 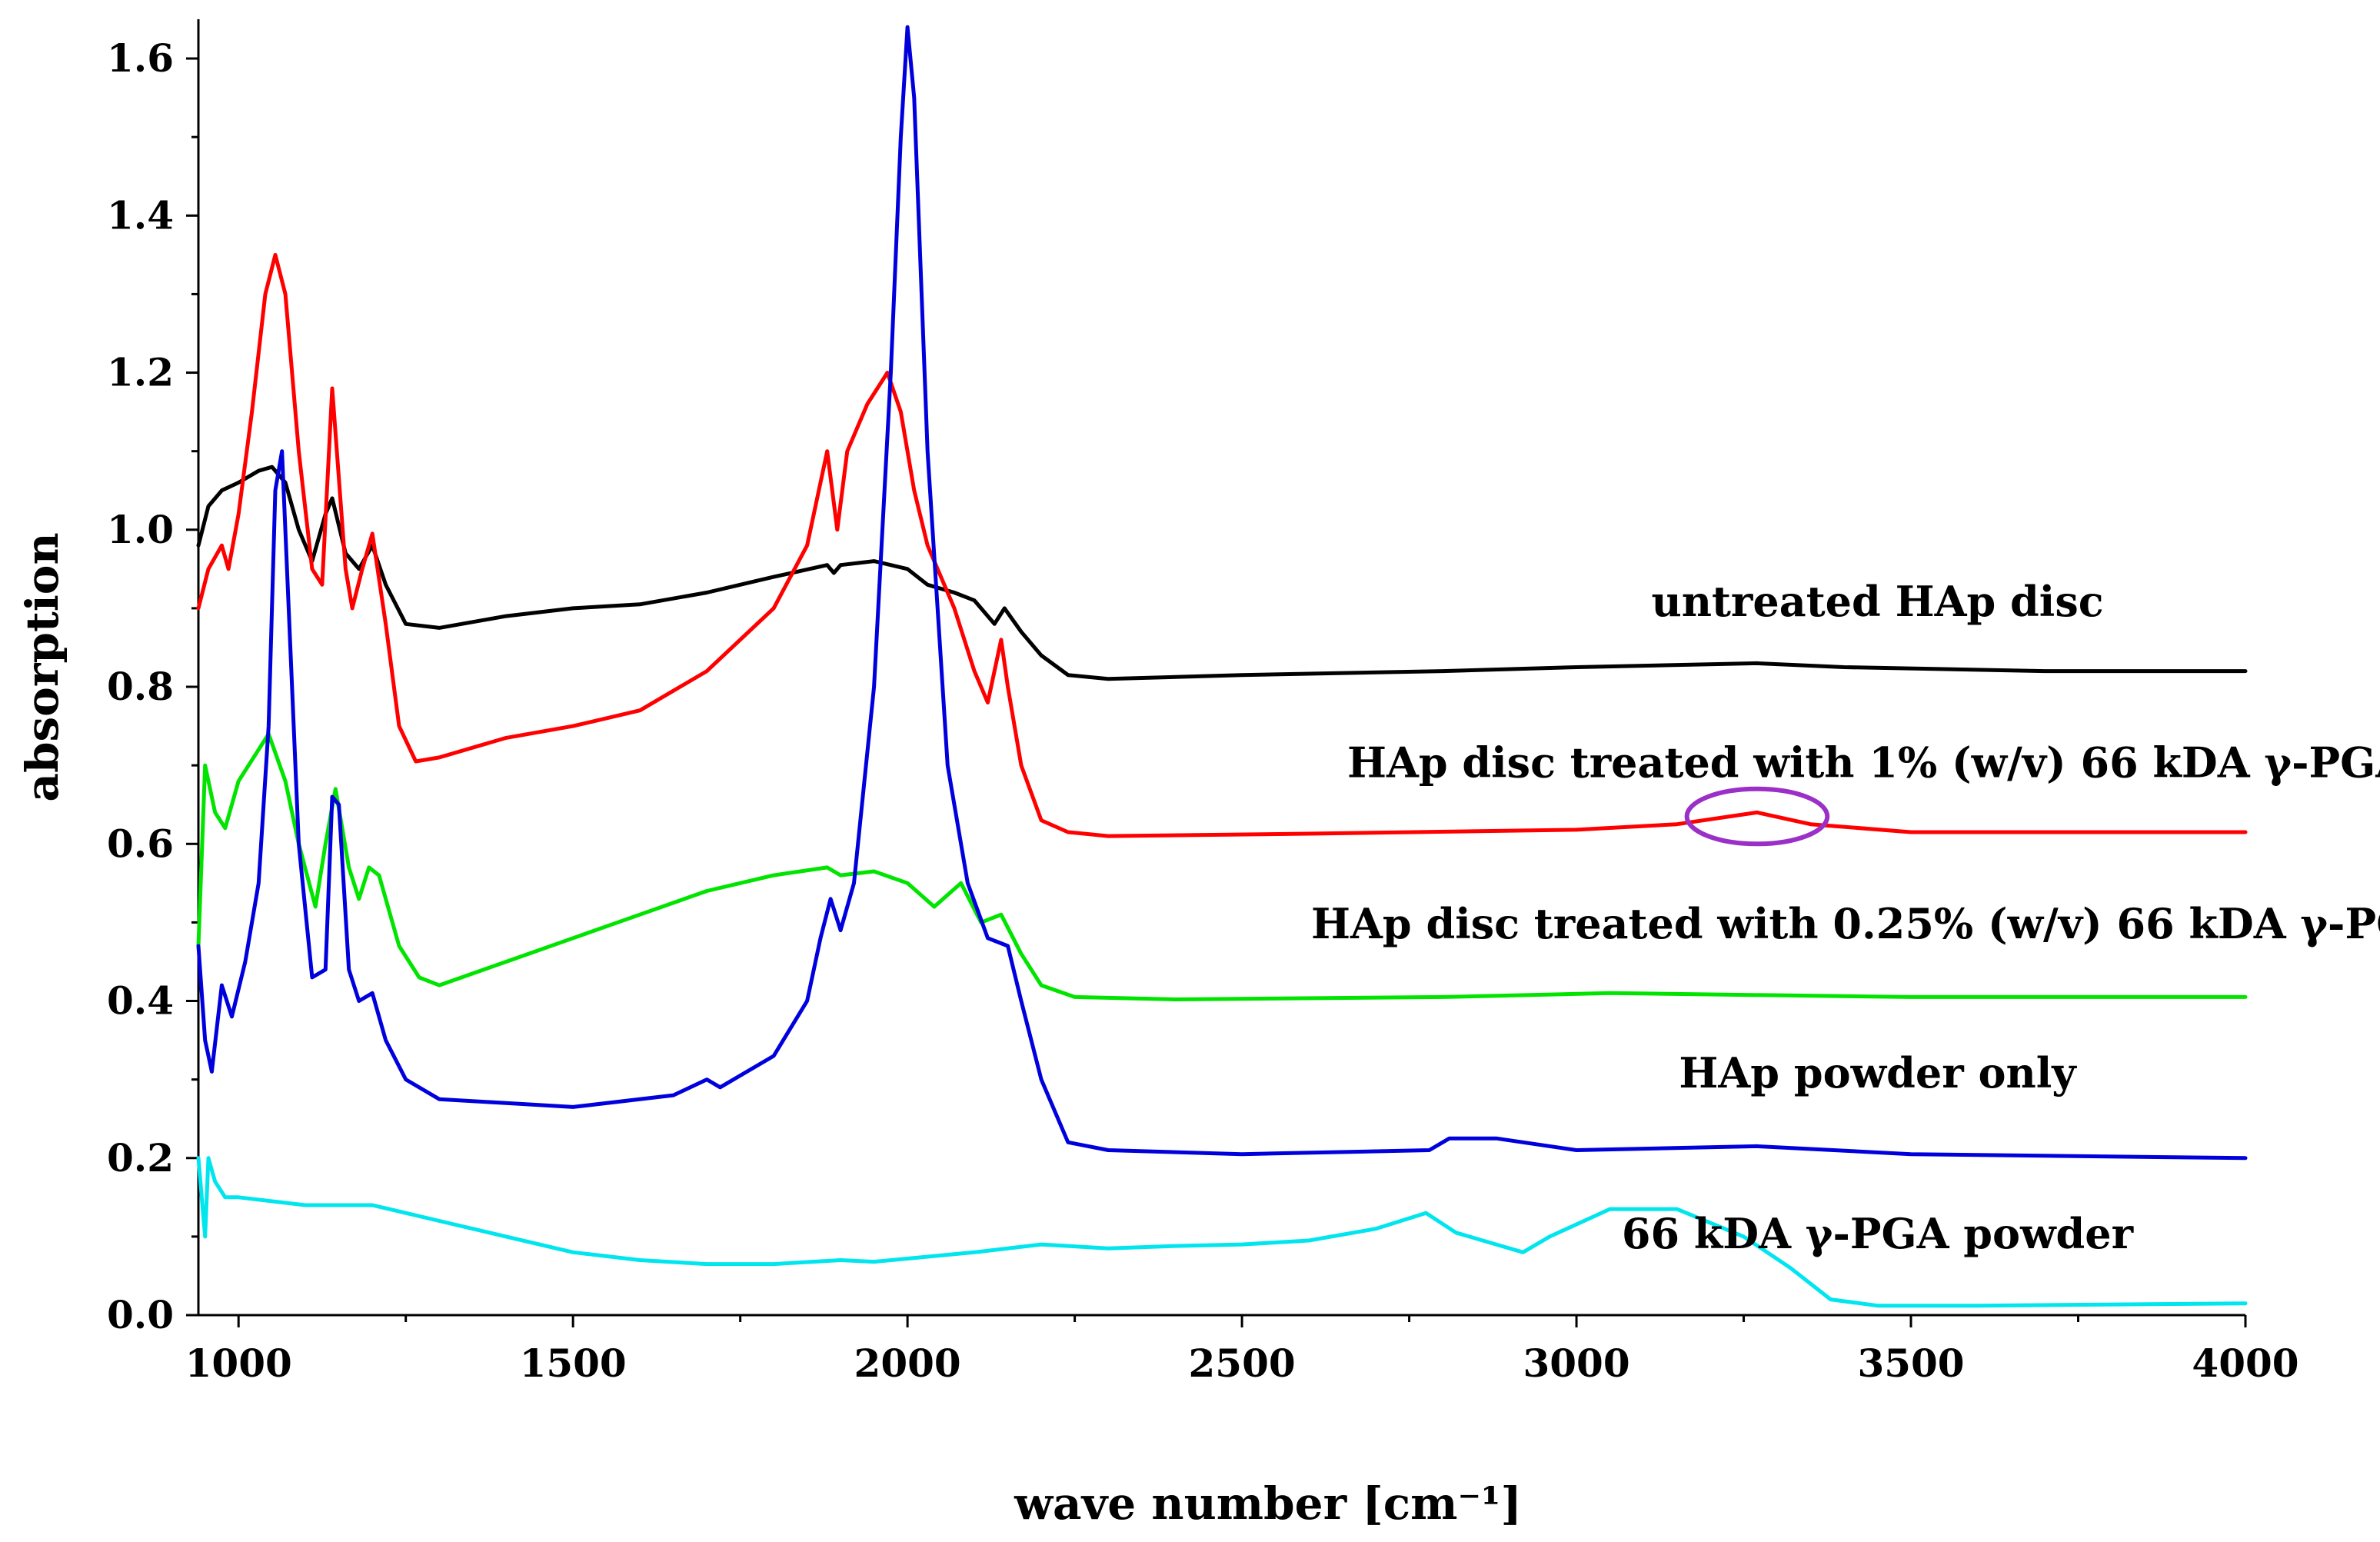 What do you see at coordinates (140, 1158) in the screenshot?
I see `y-tick-label: 0.2` at bounding box center [140, 1158].